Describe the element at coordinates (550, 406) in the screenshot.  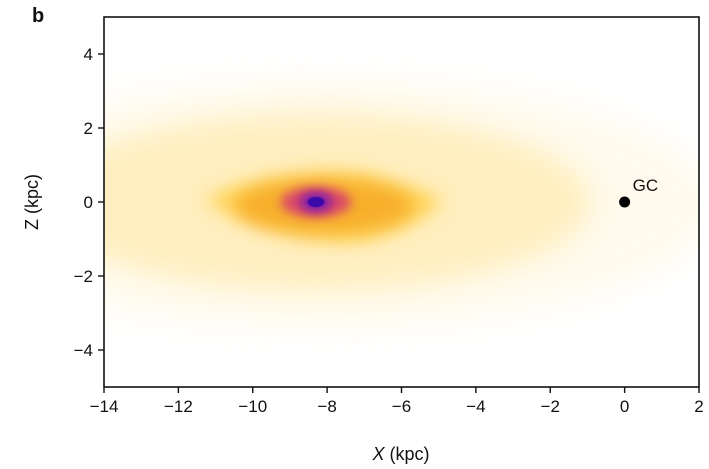
I see `x-tick-label: −2` at that location.